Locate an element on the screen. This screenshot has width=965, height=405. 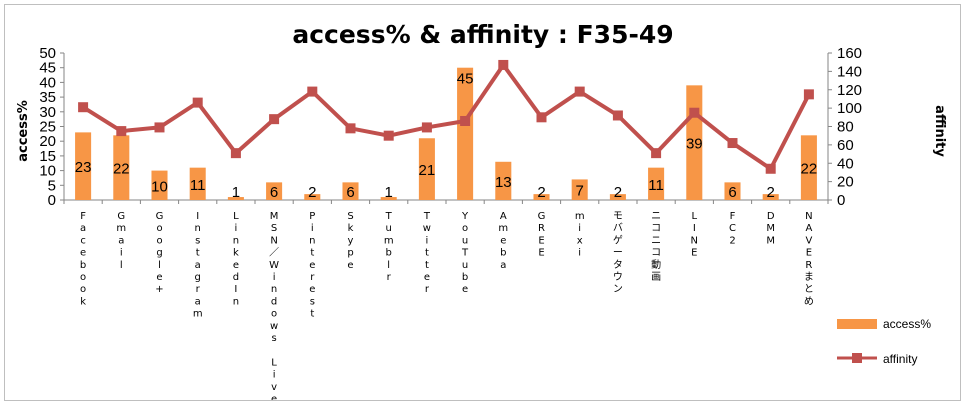
y-axis-title-left: access% is located at coordinates (23, 131).